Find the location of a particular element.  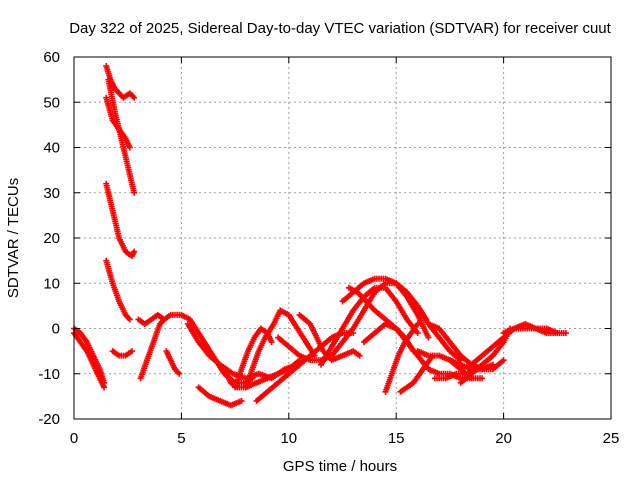

series-pass-k is located at coordinates (173, 362).